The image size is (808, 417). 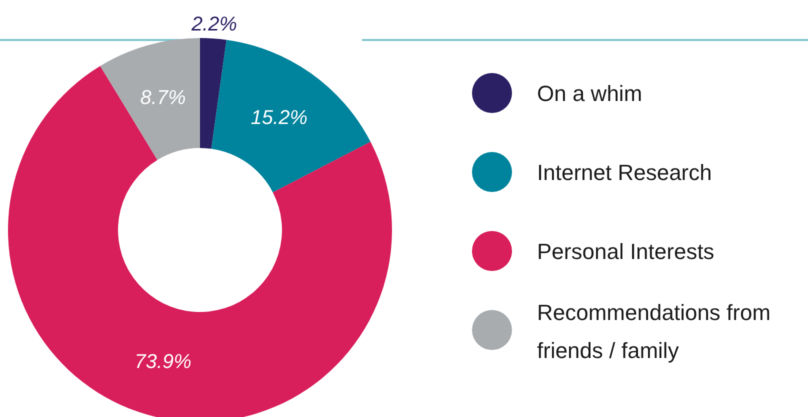 I want to click on legend-label: Internet Research, so click(x=624, y=172).